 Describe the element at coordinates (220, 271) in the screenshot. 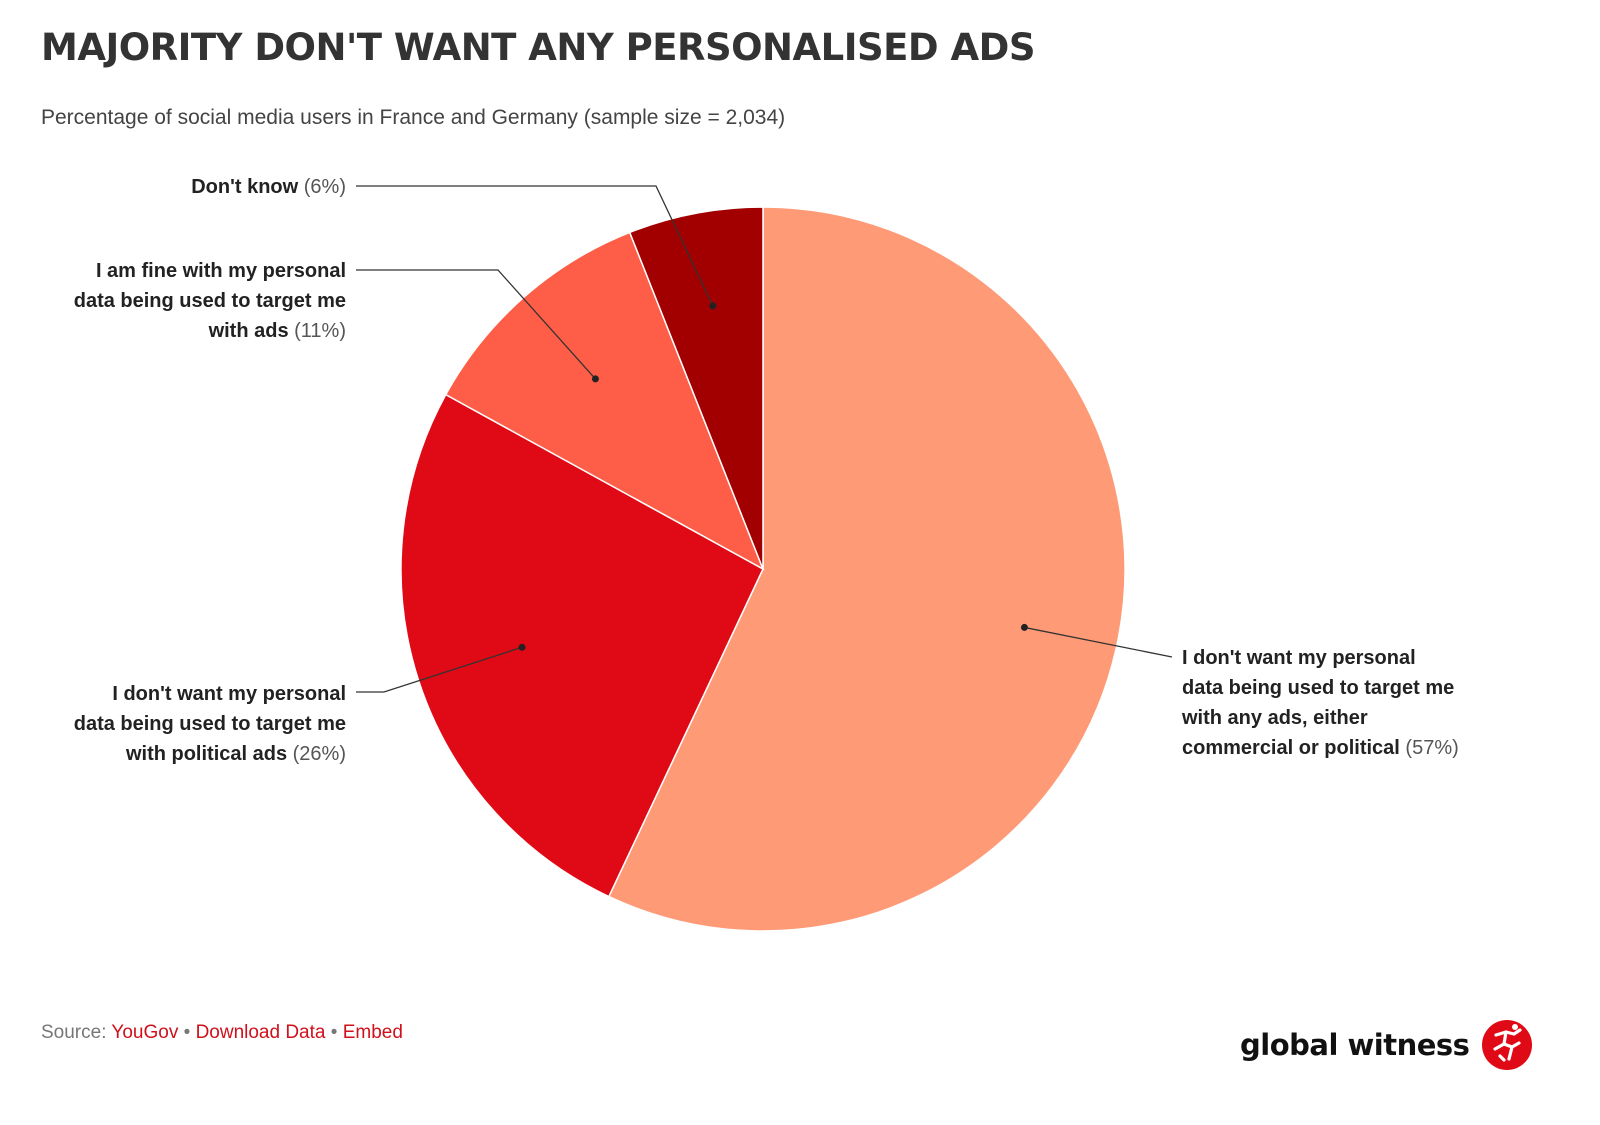

I see `slice-label-name: I am fine with my personal` at that location.